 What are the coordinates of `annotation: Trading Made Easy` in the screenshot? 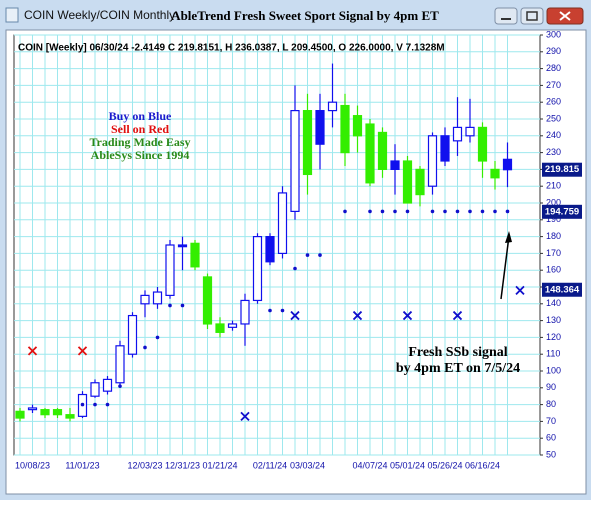 It's located at (139, 142).